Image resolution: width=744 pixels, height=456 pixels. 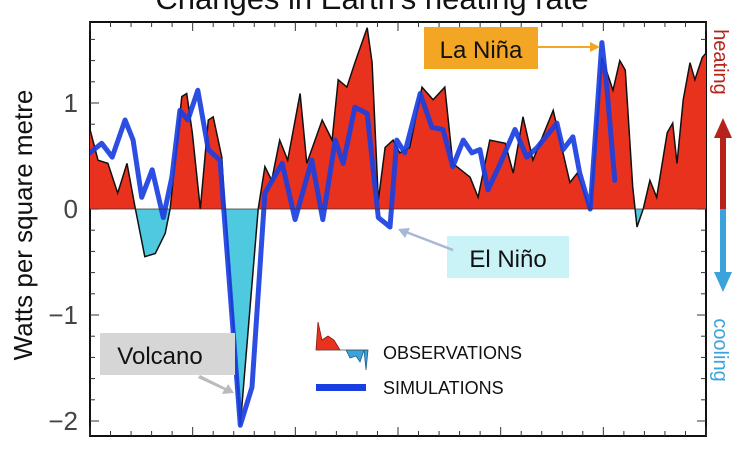 I want to click on chart-title: Changes in Earth's heating rate, so click(x=371, y=8).